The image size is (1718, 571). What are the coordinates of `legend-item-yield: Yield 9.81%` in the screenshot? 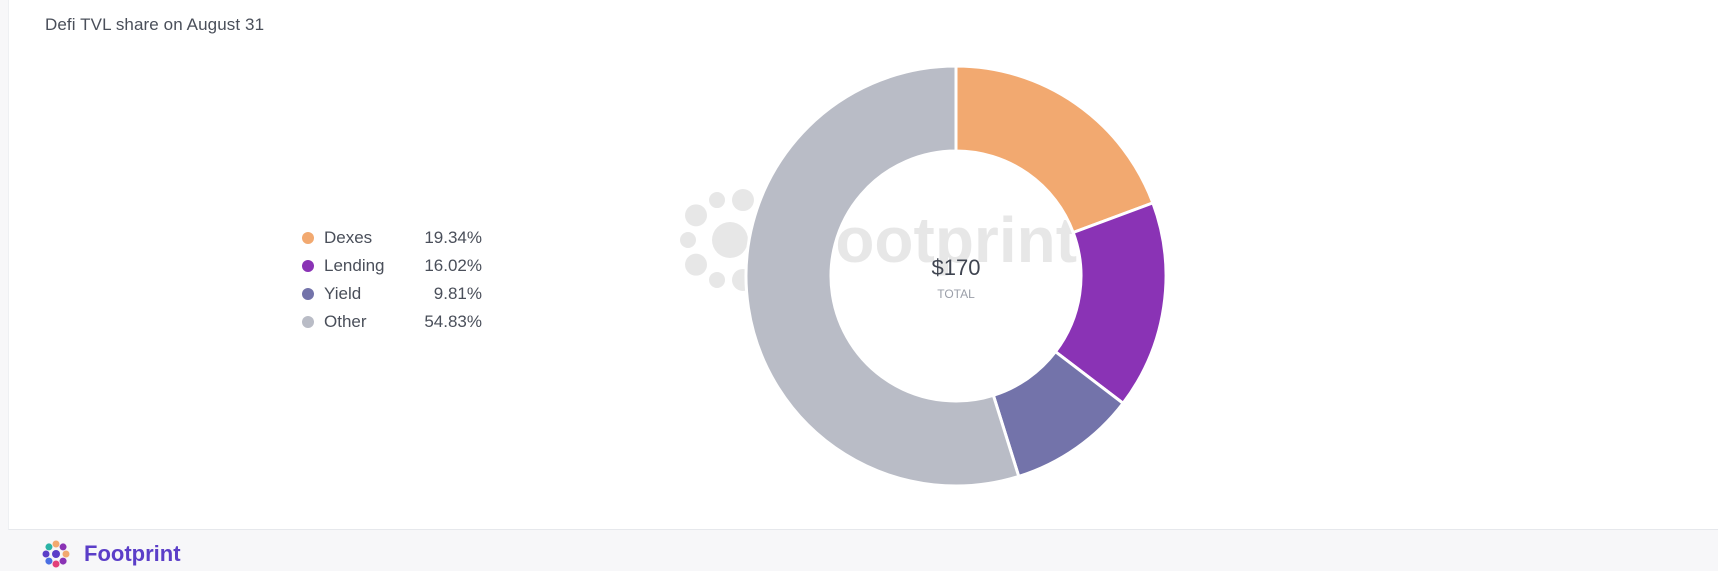 It's located at (392, 294).